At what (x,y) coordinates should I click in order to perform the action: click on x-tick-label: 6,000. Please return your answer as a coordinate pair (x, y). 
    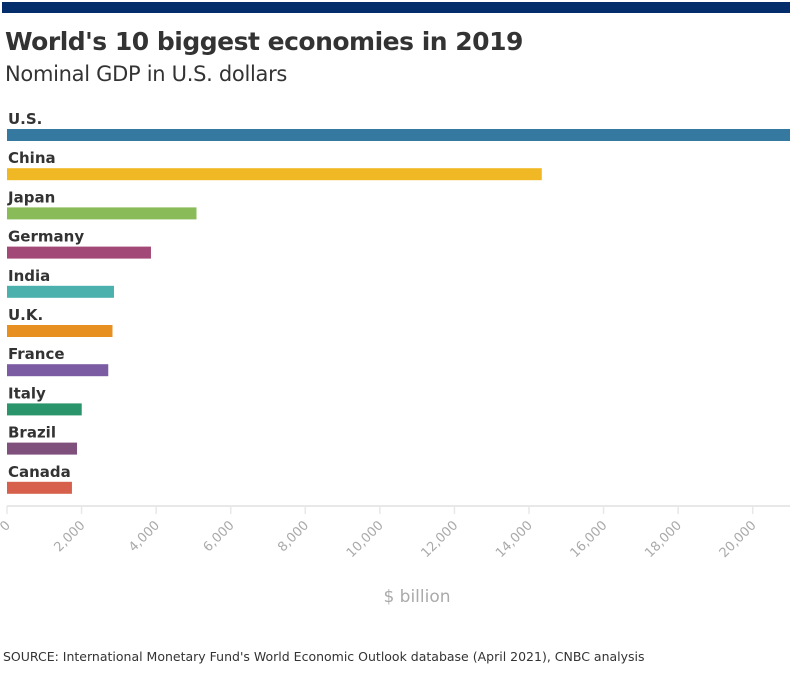
    Looking at the image, I should click on (219, 536).